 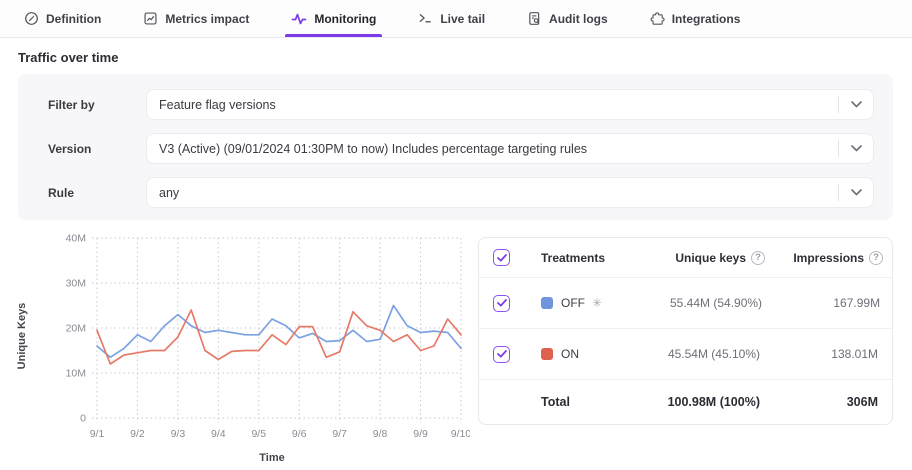 I want to click on pulse-icon, so click(x=299, y=19).